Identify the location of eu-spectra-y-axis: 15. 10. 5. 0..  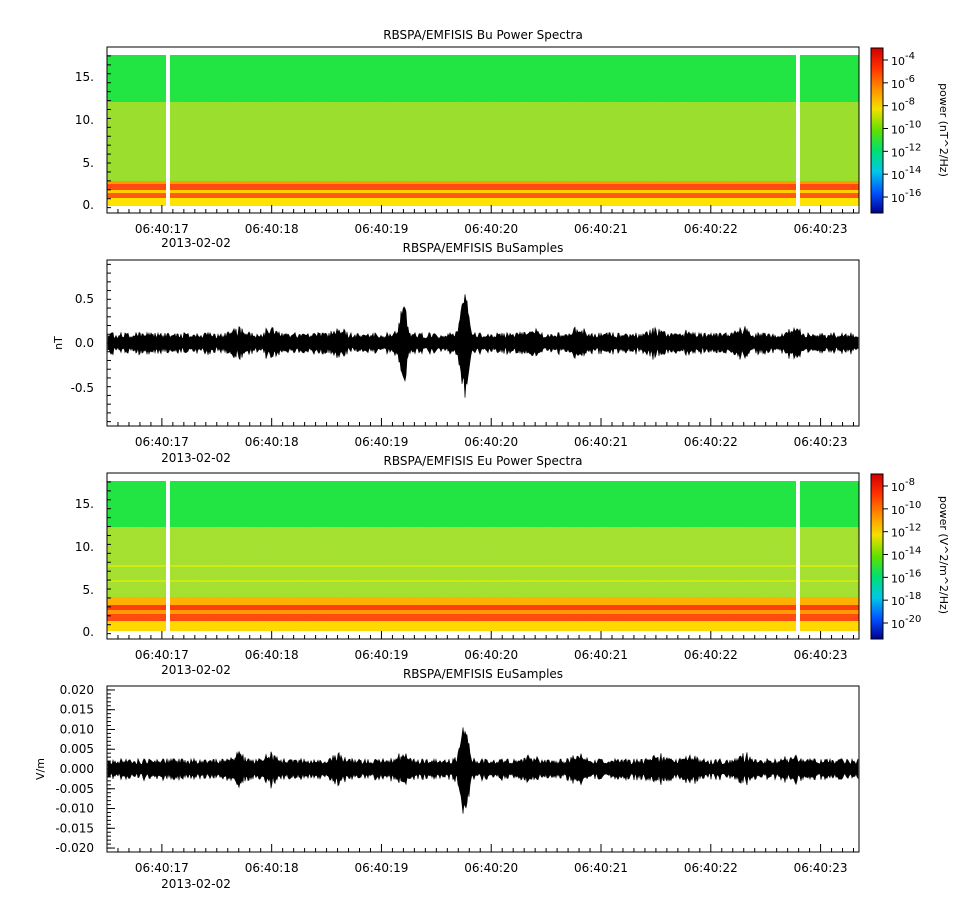
(84, 568).